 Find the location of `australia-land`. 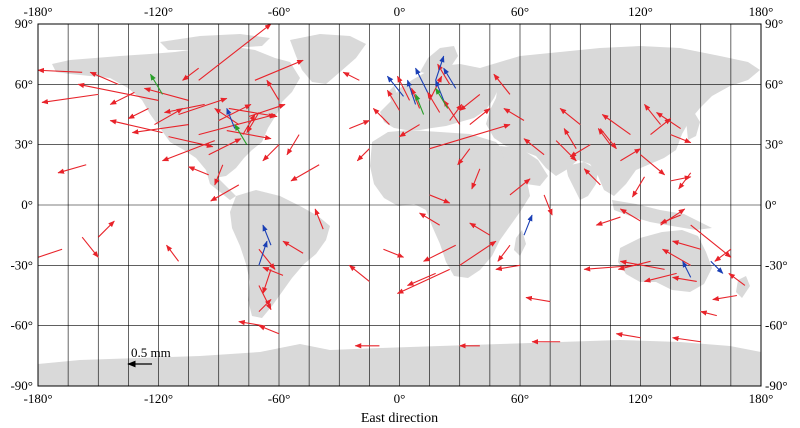

australia-land is located at coordinates (665, 261).